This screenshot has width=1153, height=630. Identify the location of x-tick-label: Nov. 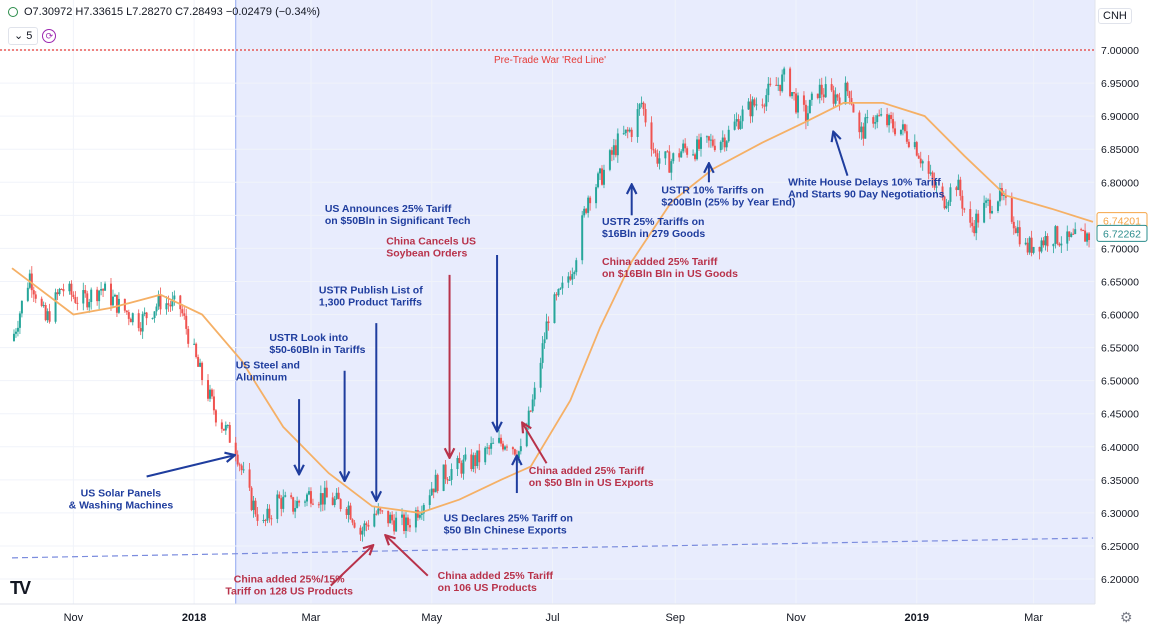
(74, 618).